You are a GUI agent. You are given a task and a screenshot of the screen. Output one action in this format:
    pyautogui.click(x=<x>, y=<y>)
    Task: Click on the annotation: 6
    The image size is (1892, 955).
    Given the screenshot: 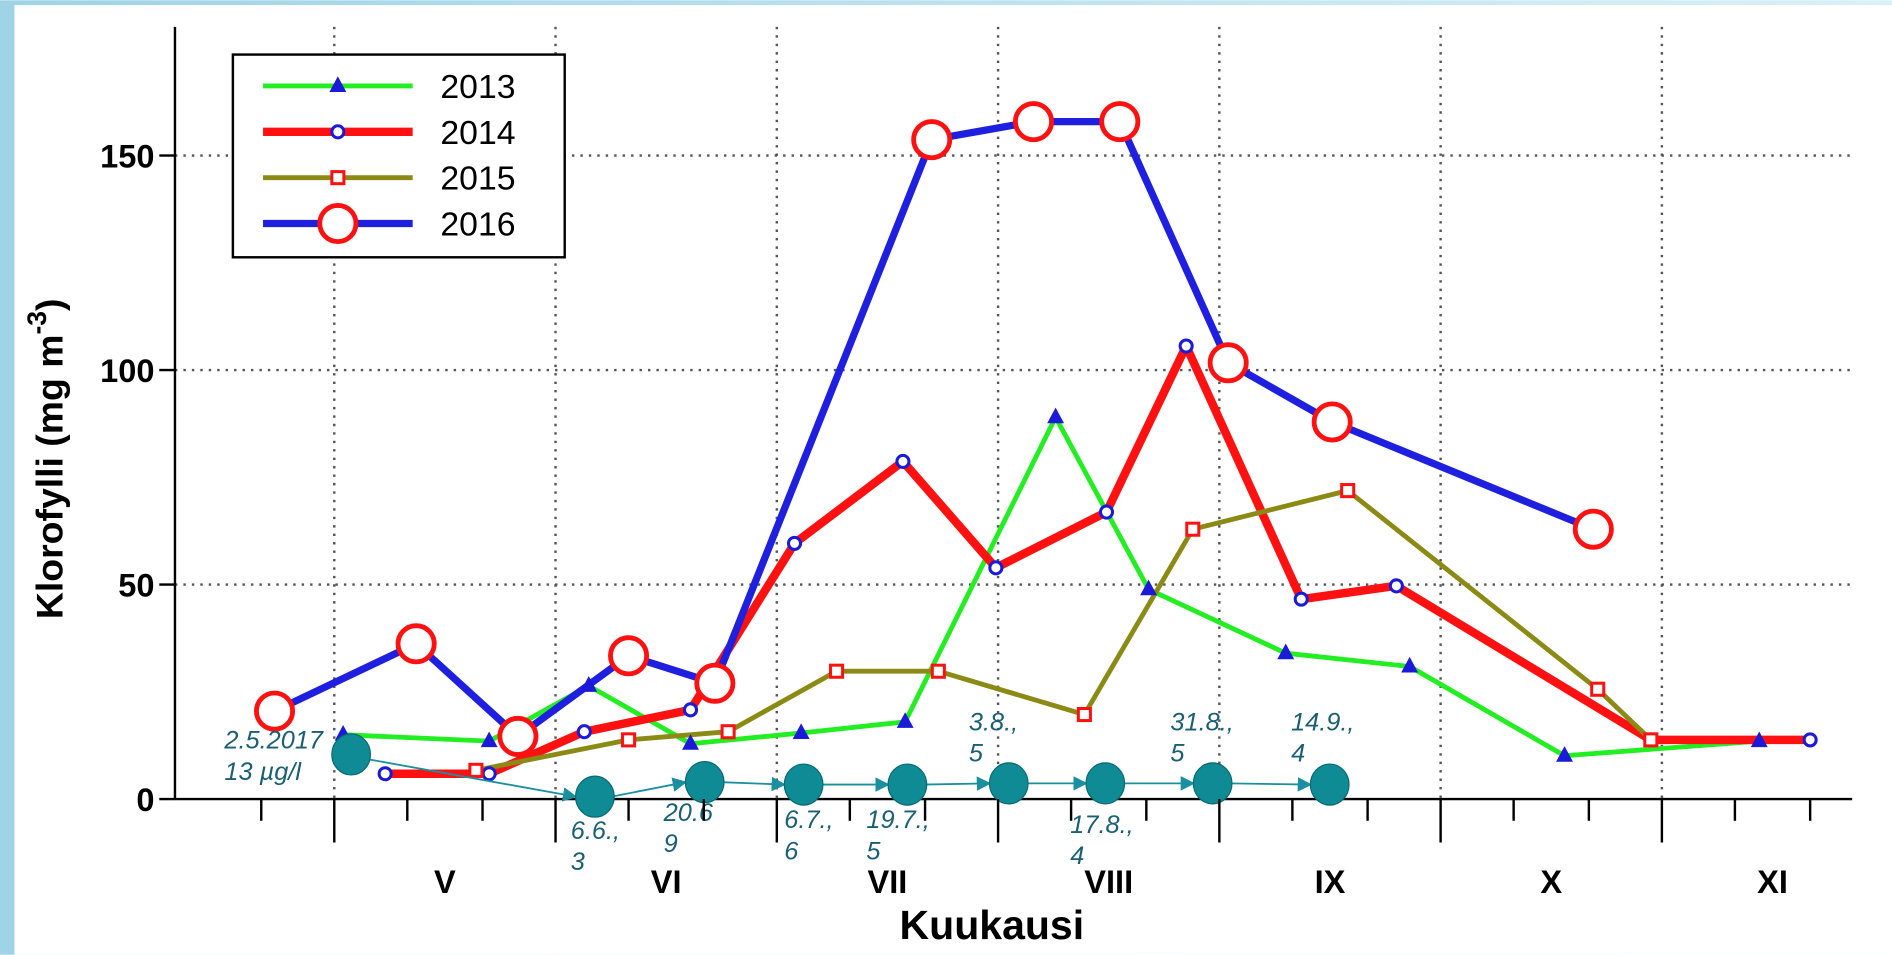 What is the action you would take?
    pyautogui.click(x=791, y=851)
    